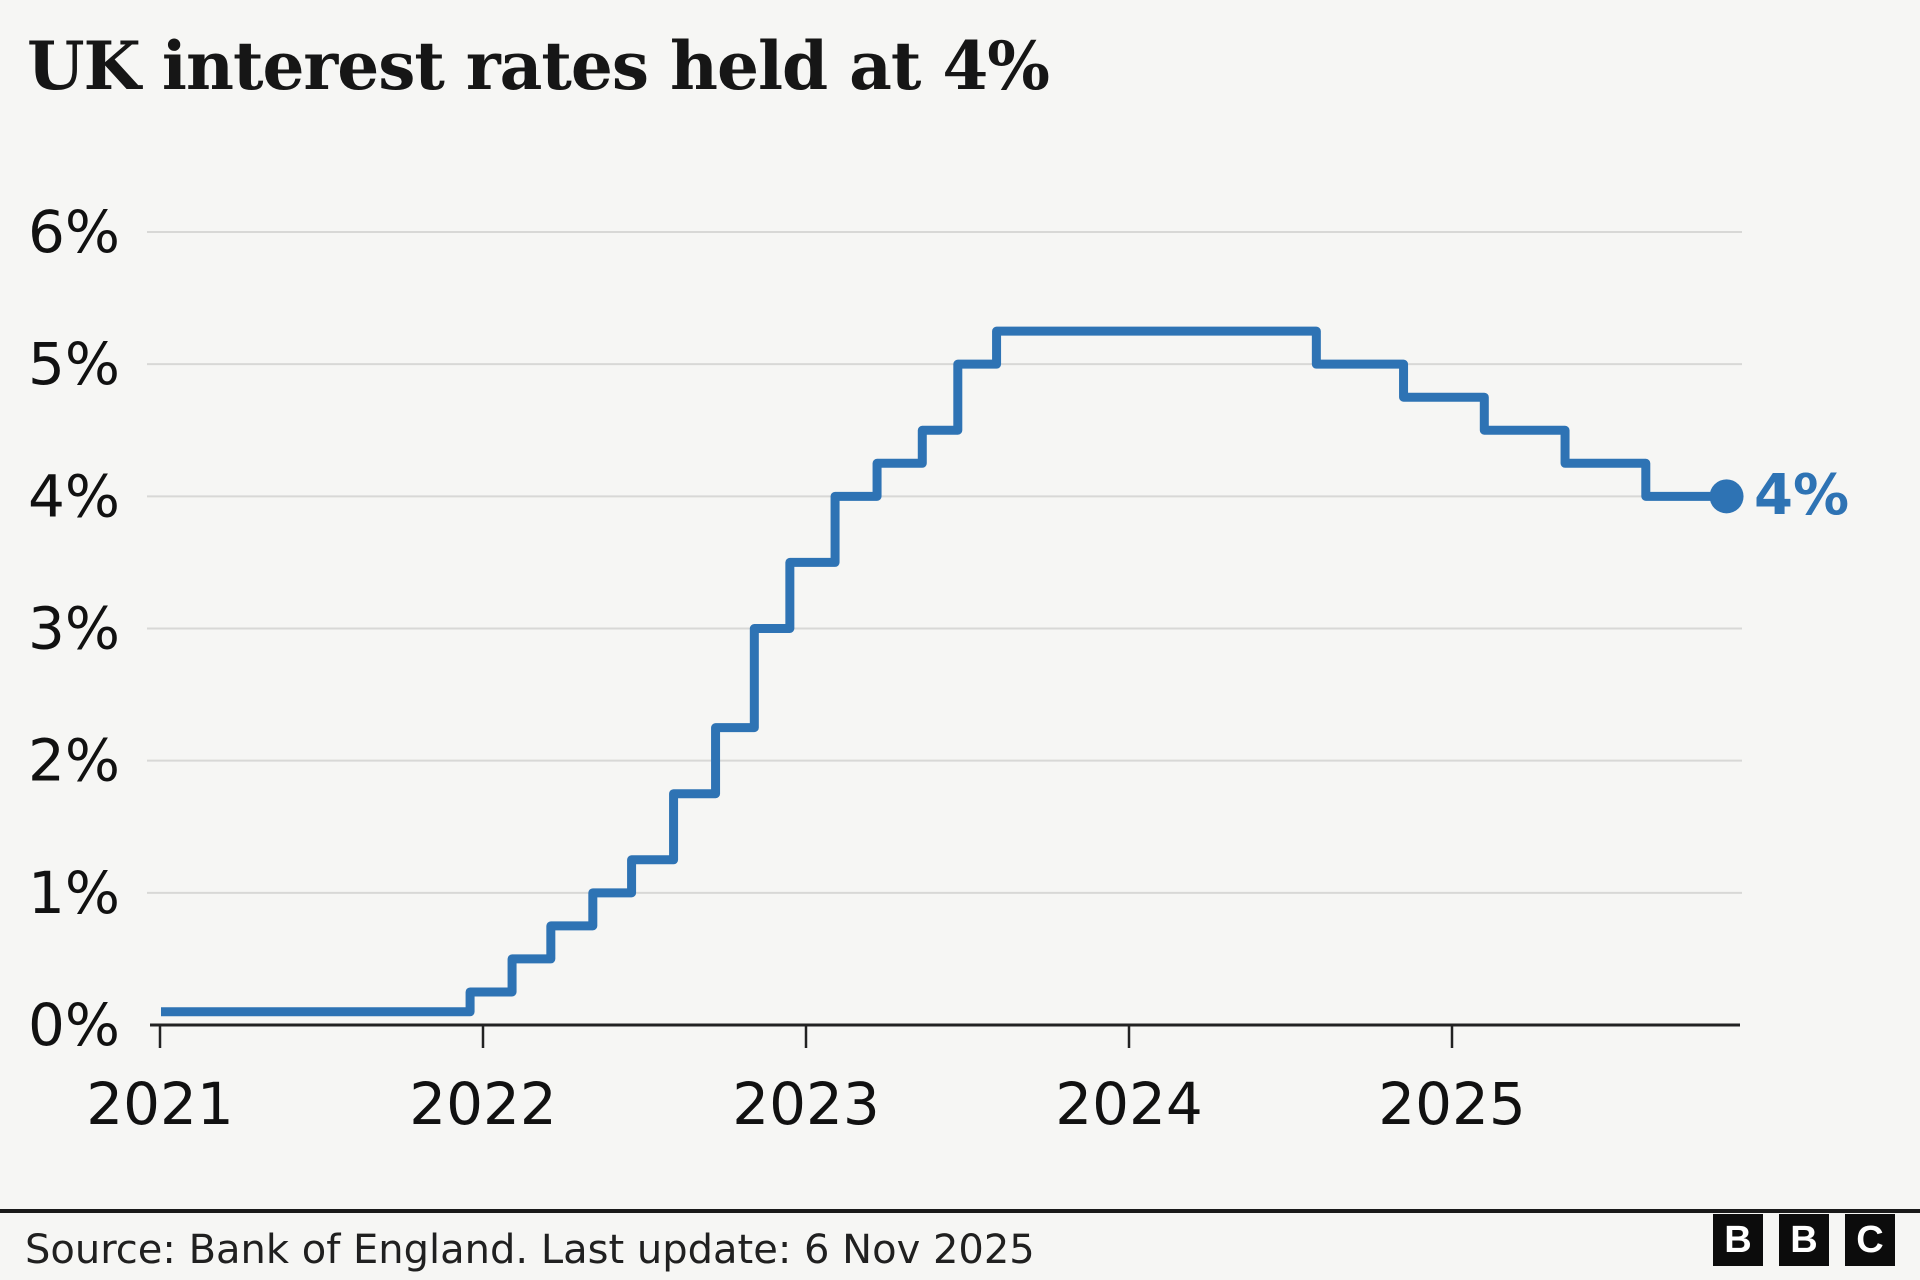 This screenshot has height=1280, width=1920. I want to click on y-tick-label: 0%, so click(74, 1025).